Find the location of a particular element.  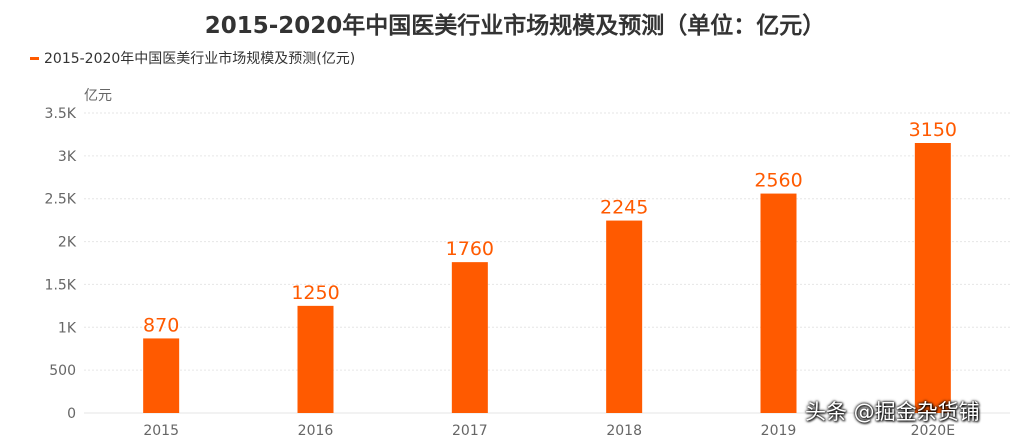

y-axis-label: 亿元 is located at coordinates (98, 96).